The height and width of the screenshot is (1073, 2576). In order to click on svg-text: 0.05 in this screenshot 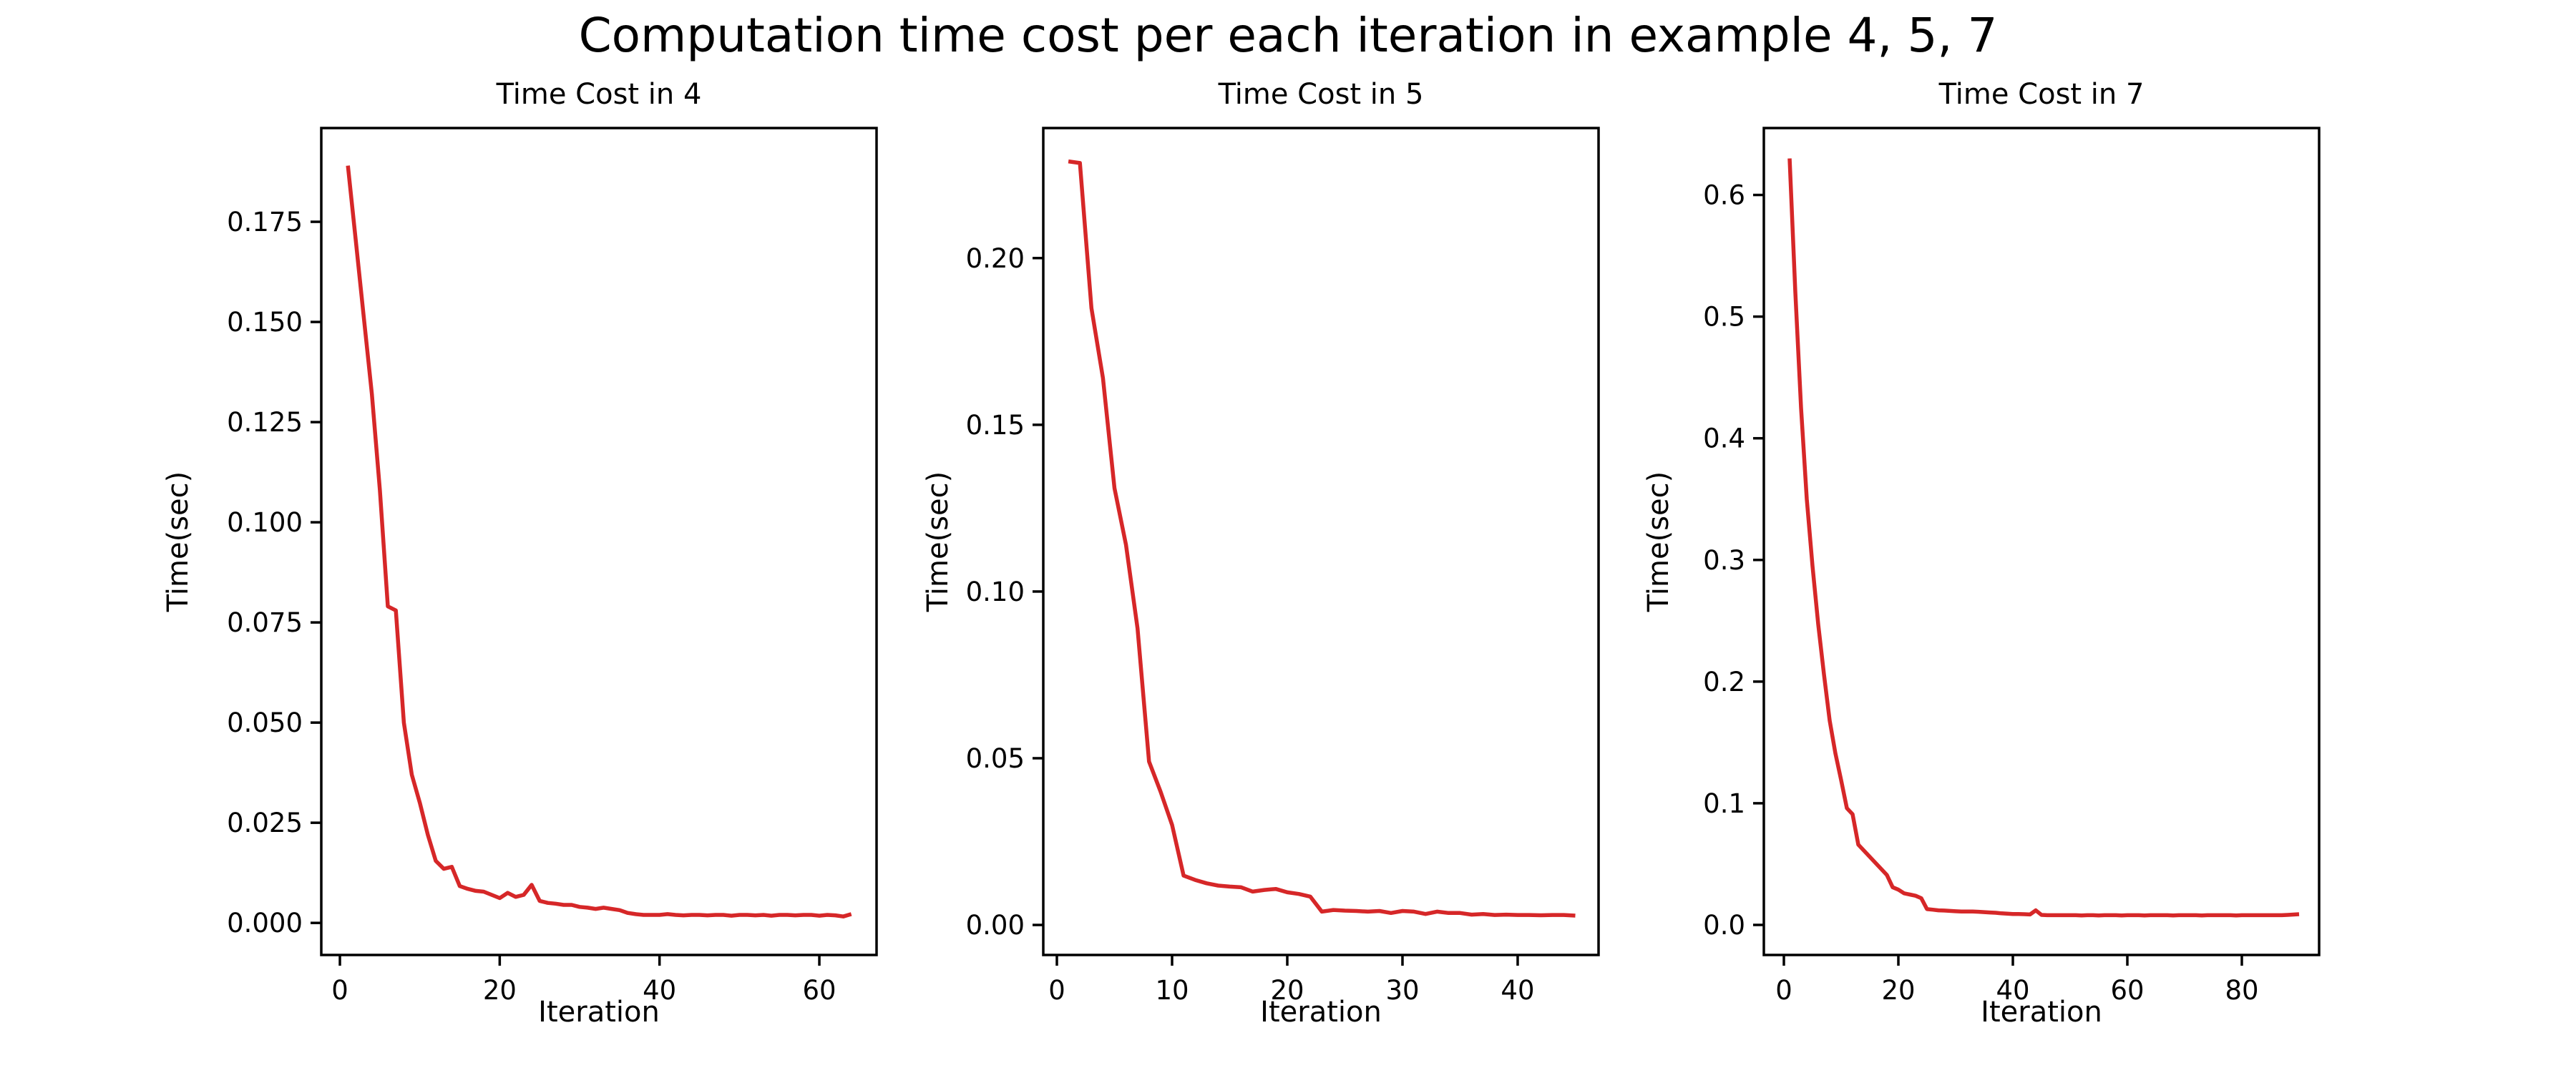, I will do `click(995, 759)`.